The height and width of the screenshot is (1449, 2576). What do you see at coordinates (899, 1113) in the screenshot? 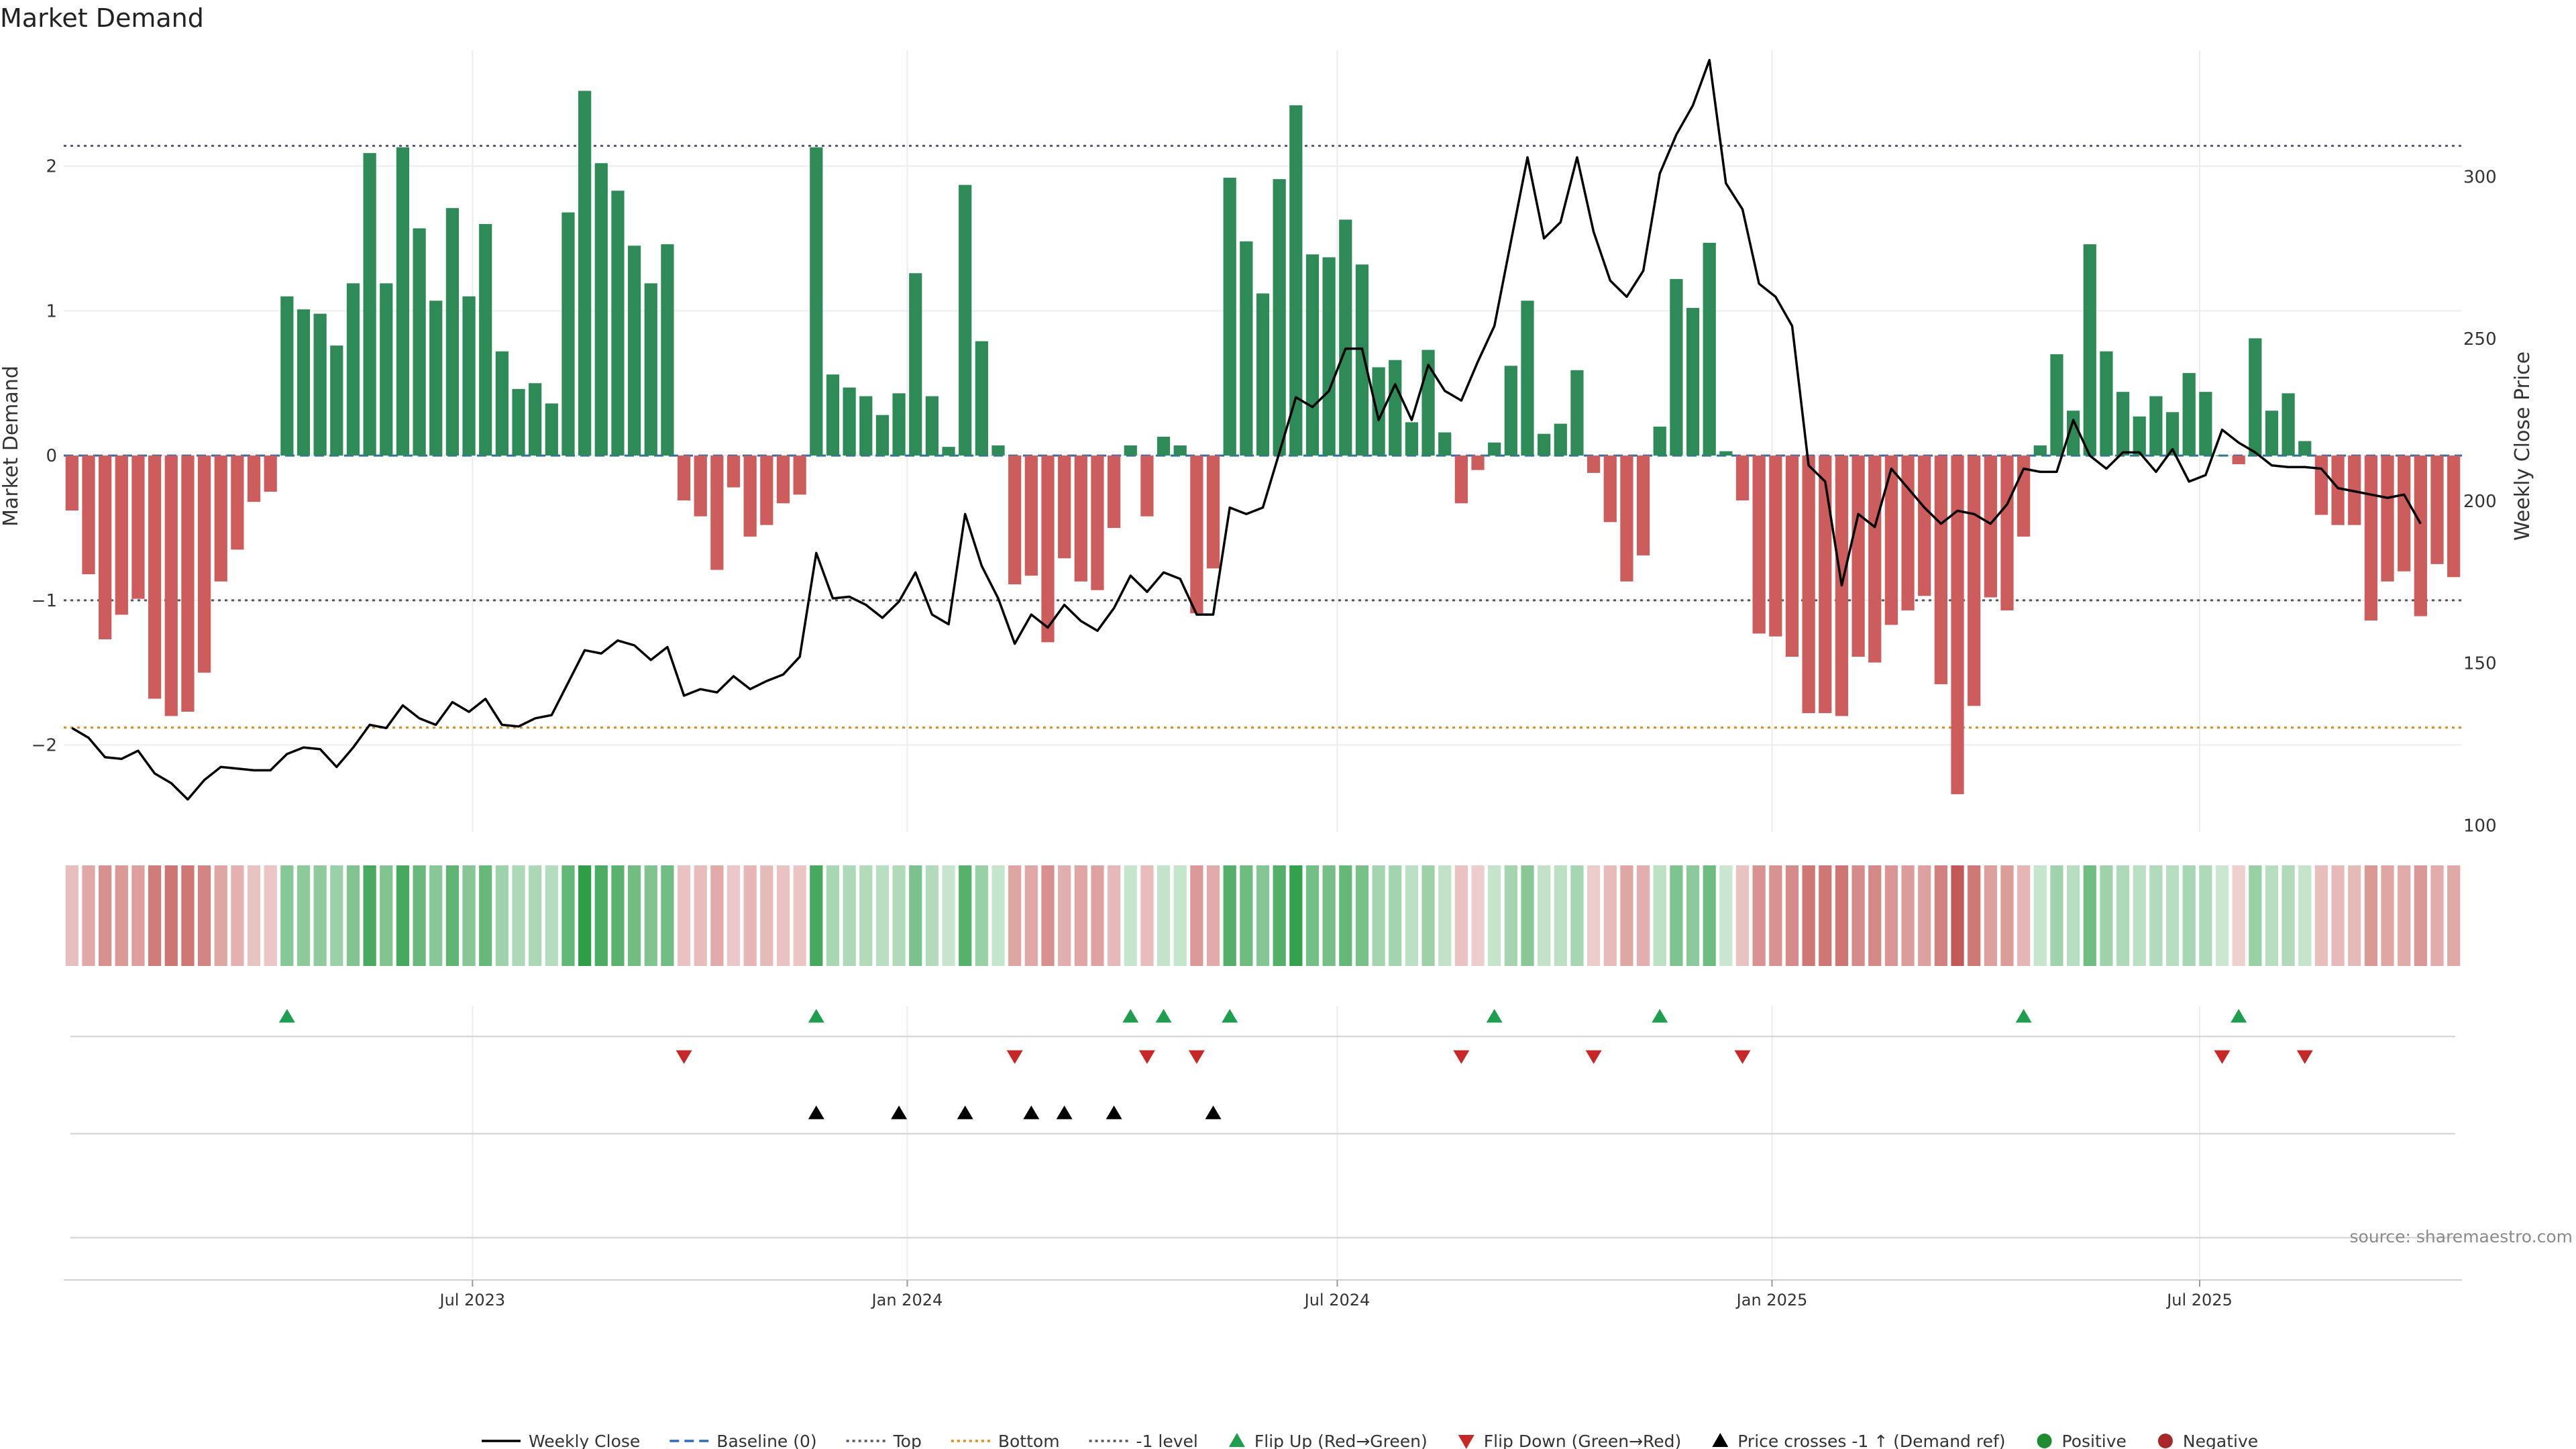
I see `price-cross-marker` at bounding box center [899, 1113].